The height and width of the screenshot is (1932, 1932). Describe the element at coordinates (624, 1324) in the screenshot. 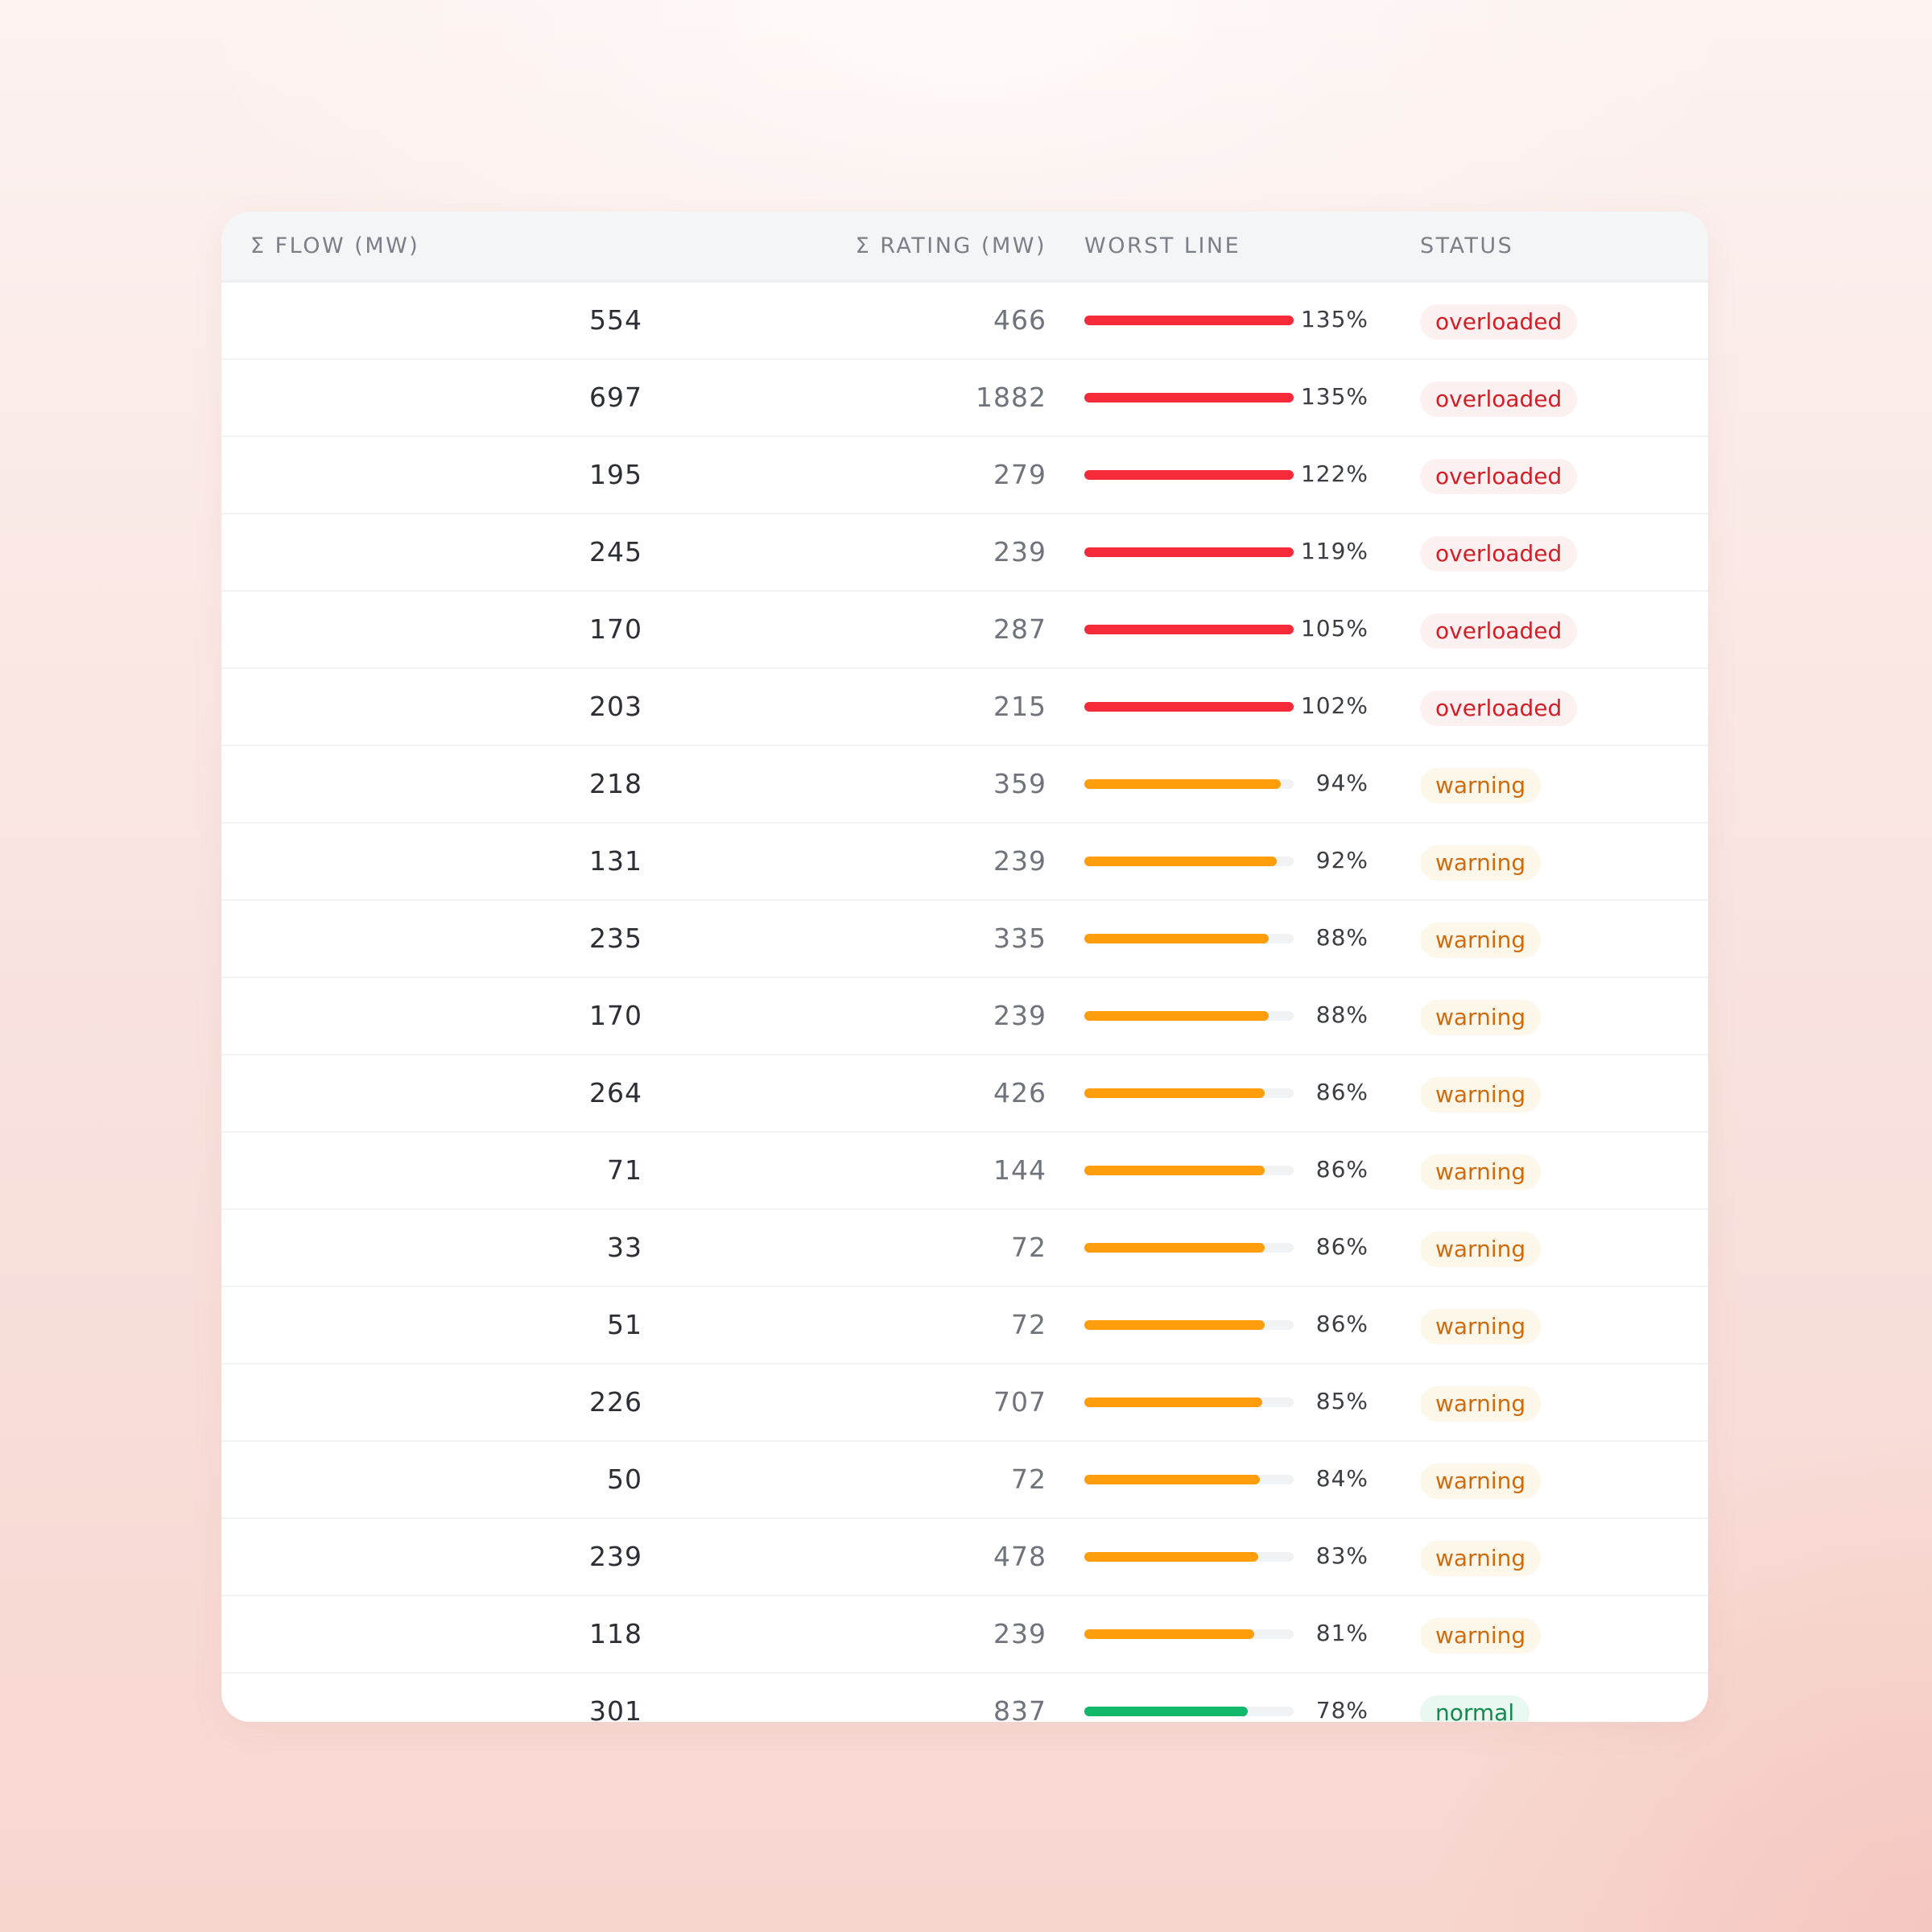

I see `flow-cell: 51` at that location.